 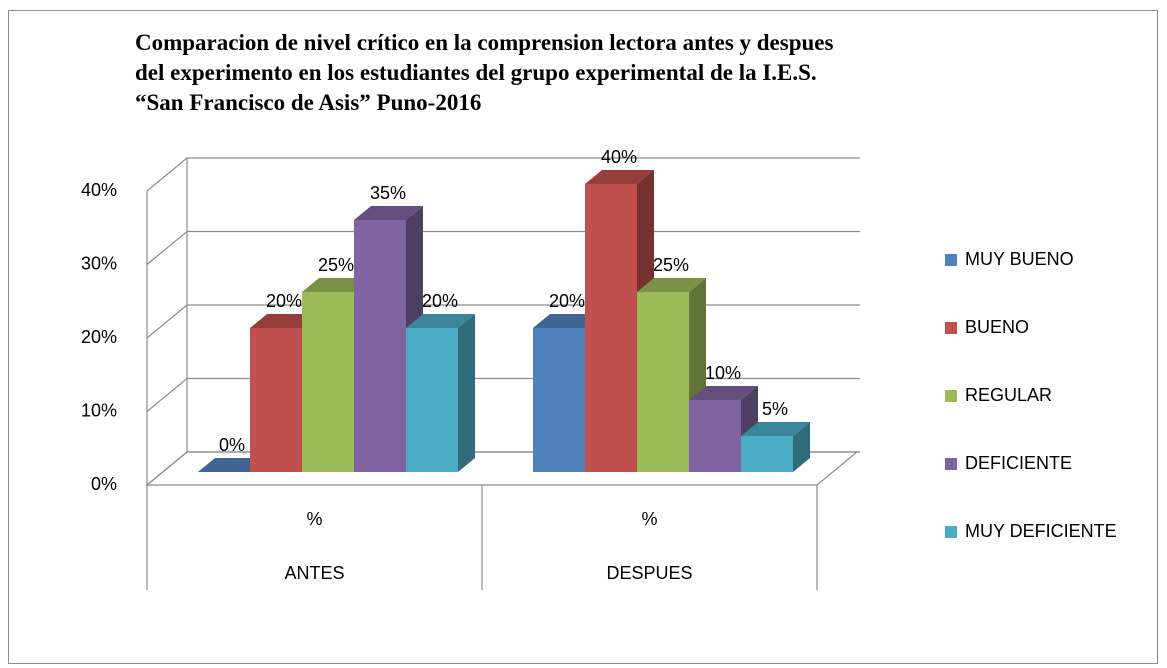 What do you see at coordinates (99, 263) in the screenshot?
I see `y-tick-label: 30%` at bounding box center [99, 263].